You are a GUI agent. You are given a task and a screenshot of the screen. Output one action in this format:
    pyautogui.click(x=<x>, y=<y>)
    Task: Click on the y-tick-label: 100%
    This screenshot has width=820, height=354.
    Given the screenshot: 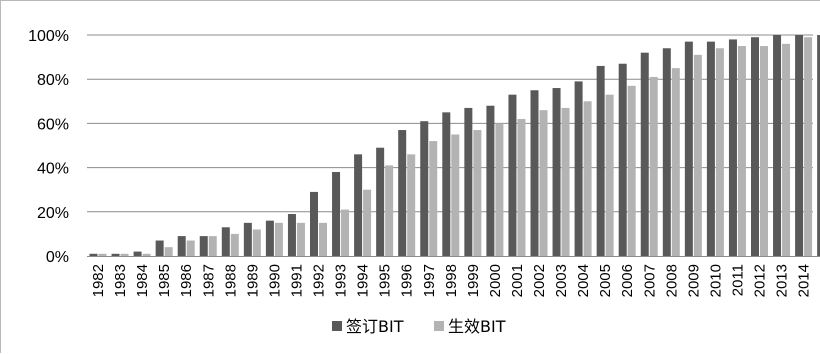 What is the action you would take?
    pyautogui.click(x=48, y=36)
    